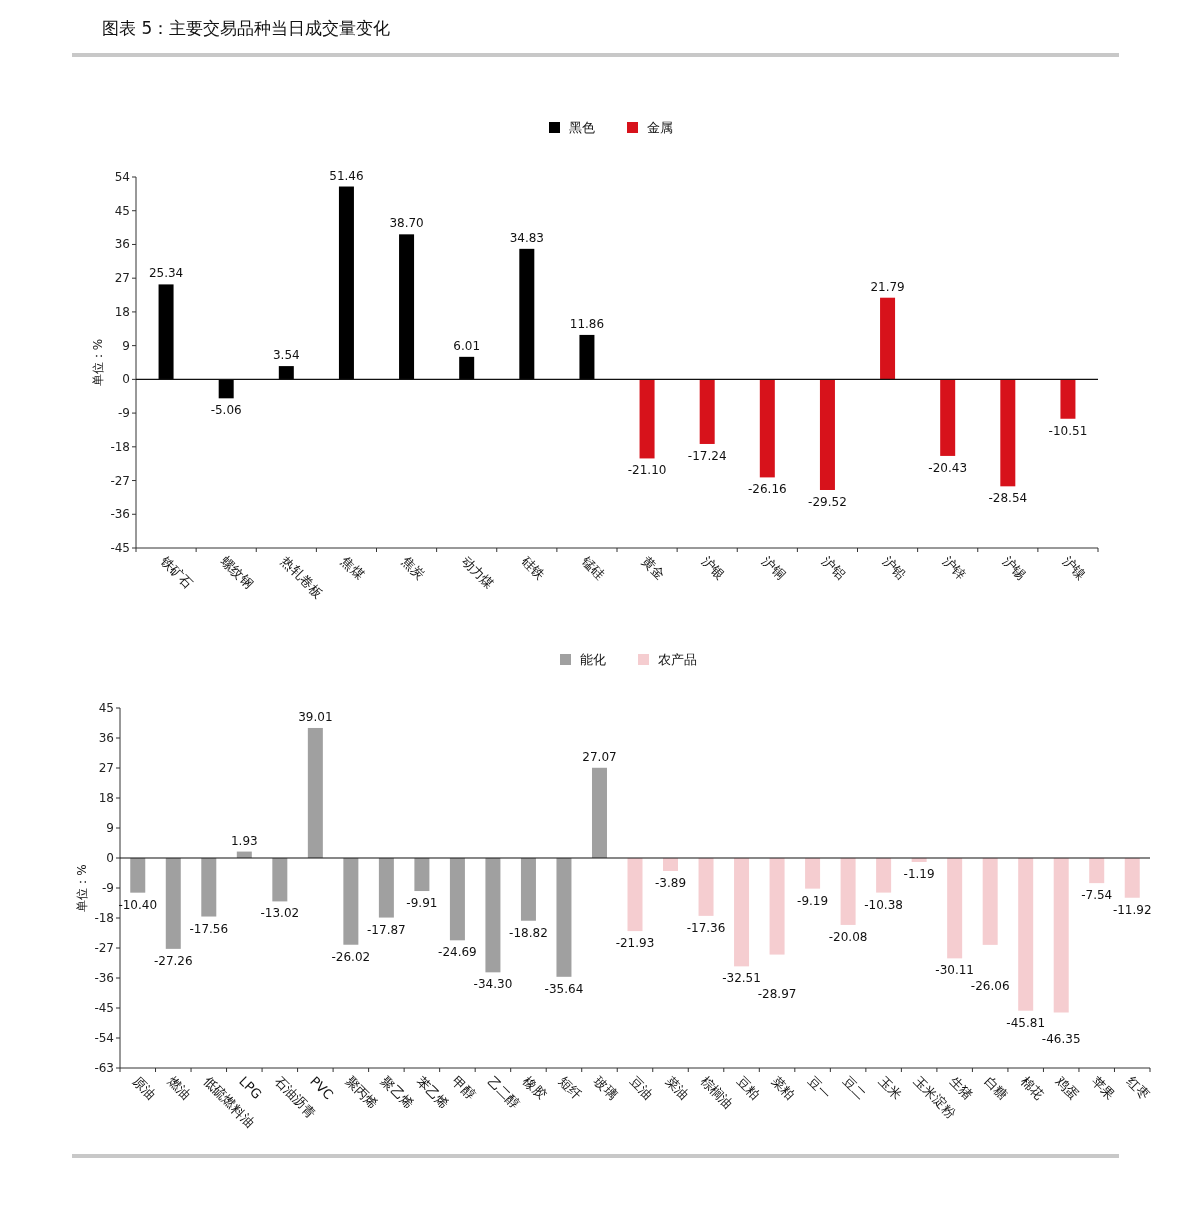 This screenshot has width=1191, height=1206. What do you see at coordinates (954, 970) in the screenshot?
I see `data-label: -30.11` at bounding box center [954, 970].